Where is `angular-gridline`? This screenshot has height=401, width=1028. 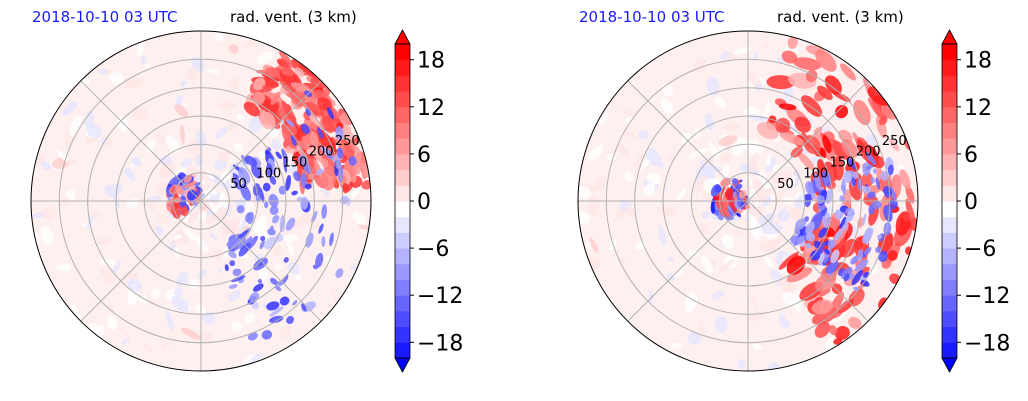
angular-gridline is located at coordinates (141, 261).